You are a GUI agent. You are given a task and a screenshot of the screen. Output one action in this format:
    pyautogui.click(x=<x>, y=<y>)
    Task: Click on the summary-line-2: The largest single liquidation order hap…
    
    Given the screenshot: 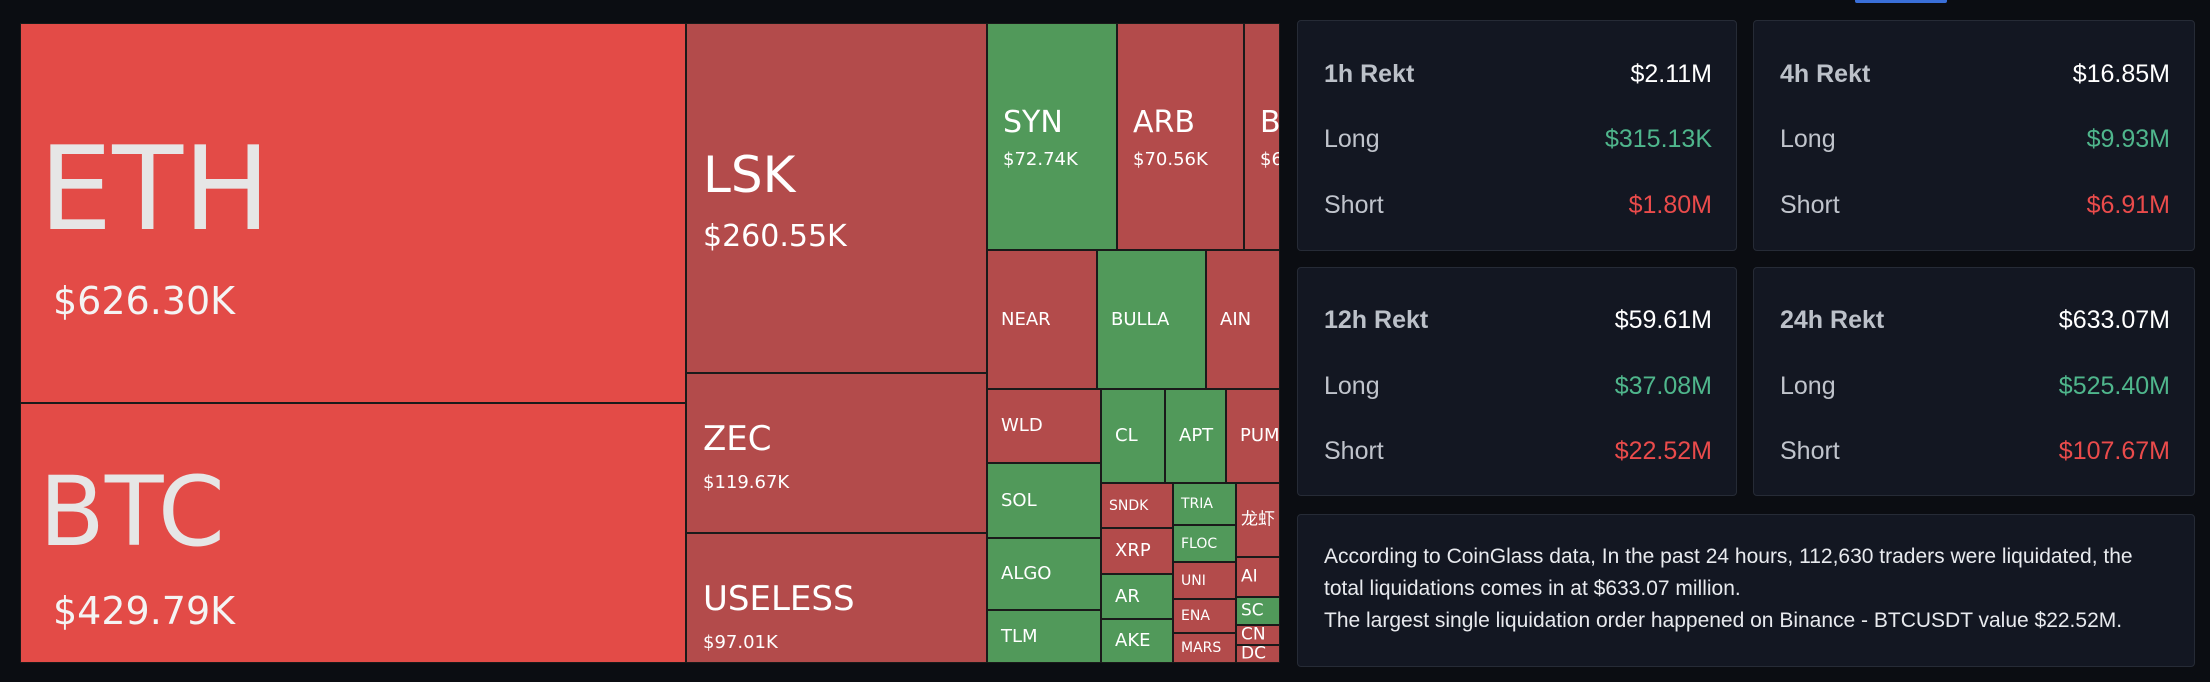 What is the action you would take?
    pyautogui.click(x=1723, y=620)
    